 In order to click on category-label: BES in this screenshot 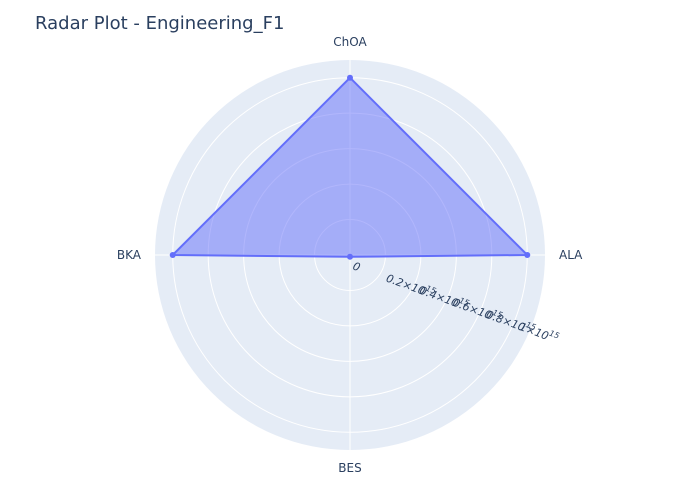, I will do `click(349, 468)`.